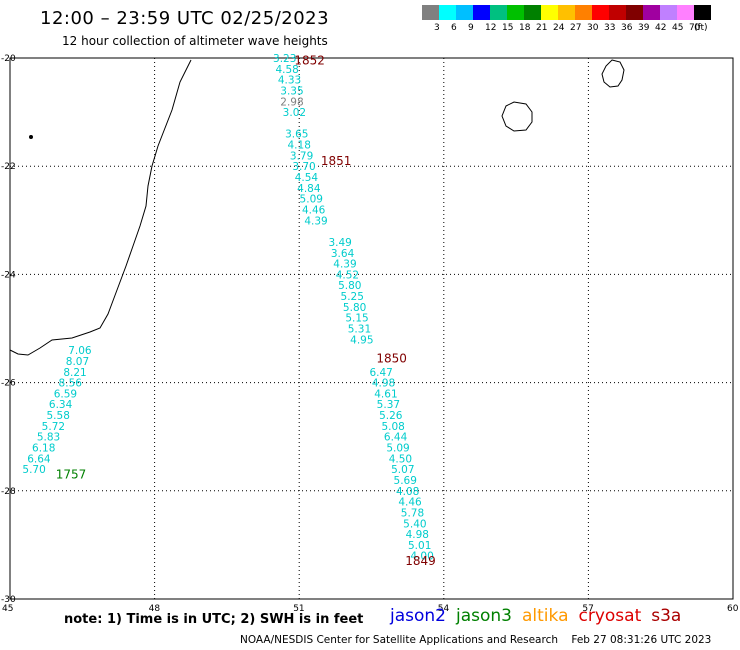 The image size is (740, 650). Describe the element at coordinates (471, 28) in the screenshot. I see `color-legend-label: 9` at that location.